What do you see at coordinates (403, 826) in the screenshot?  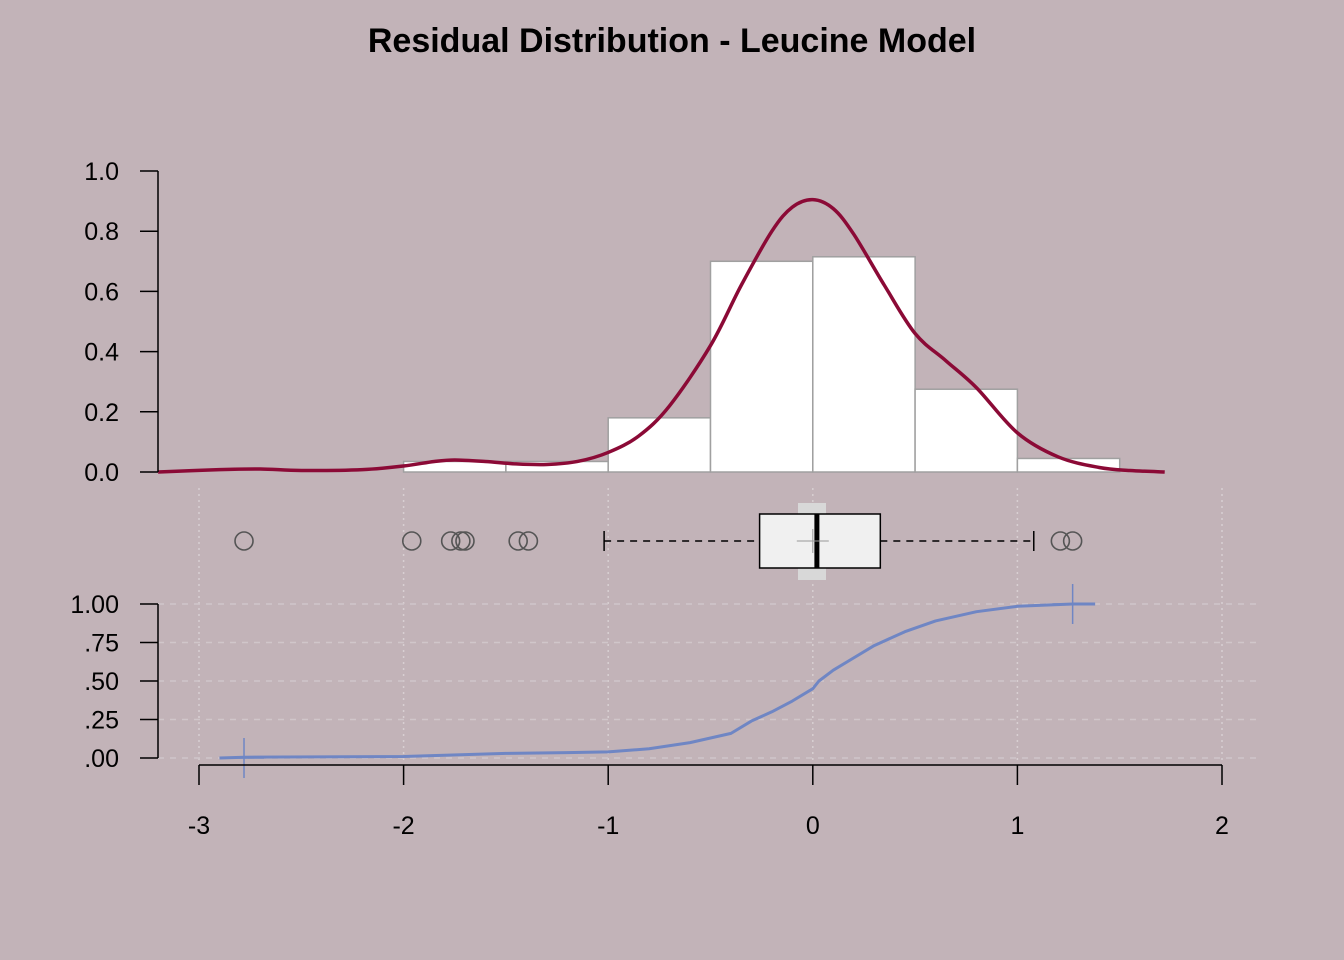 I see `x-tick-label: -2` at bounding box center [403, 826].